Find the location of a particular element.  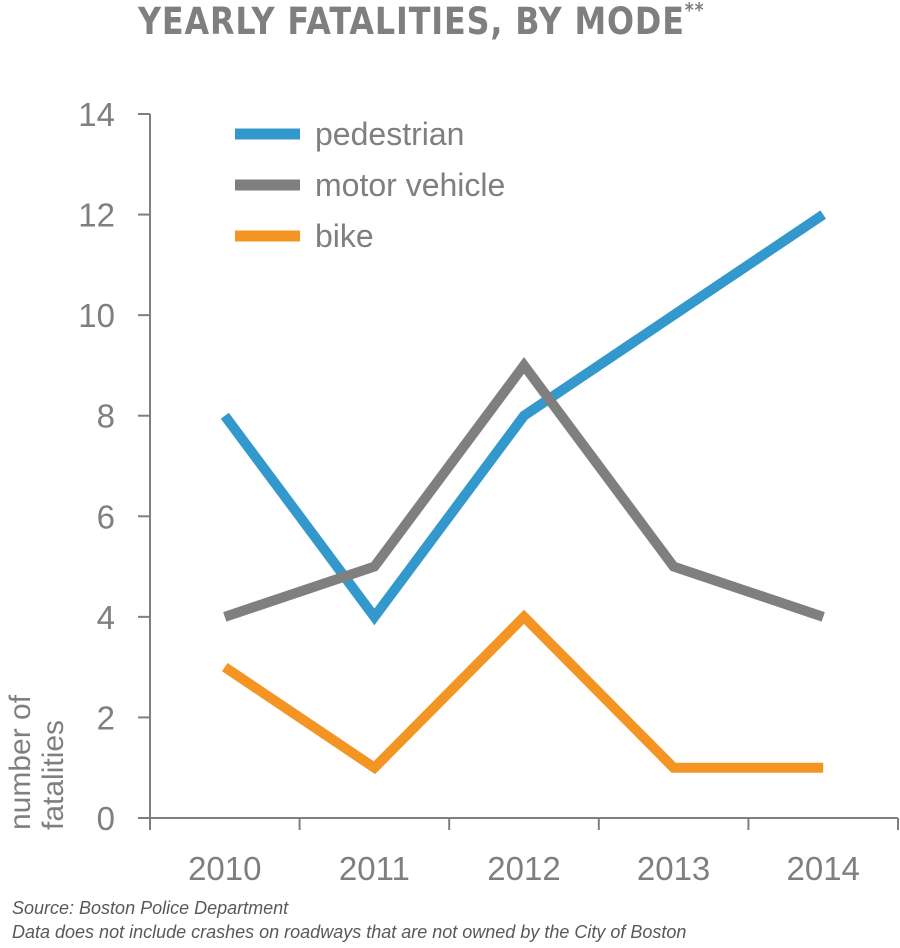

source-note: Source: Boston Police Department is located at coordinates (150, 908).